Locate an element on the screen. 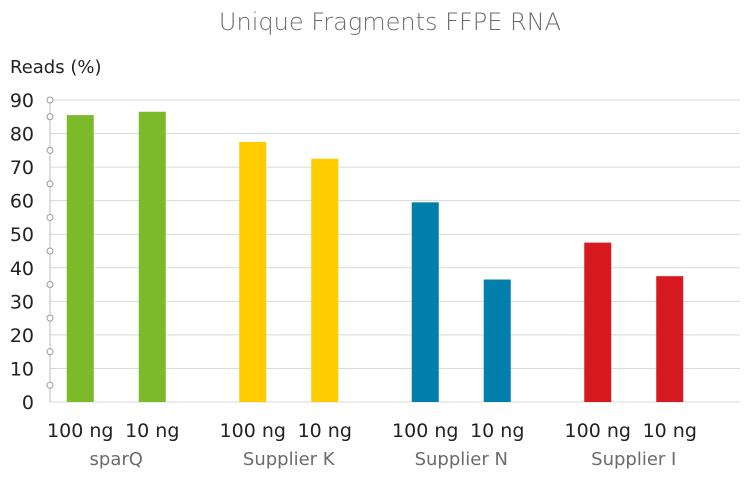  y-axis-label: Reads (%) is located at coordinates (55, 67).